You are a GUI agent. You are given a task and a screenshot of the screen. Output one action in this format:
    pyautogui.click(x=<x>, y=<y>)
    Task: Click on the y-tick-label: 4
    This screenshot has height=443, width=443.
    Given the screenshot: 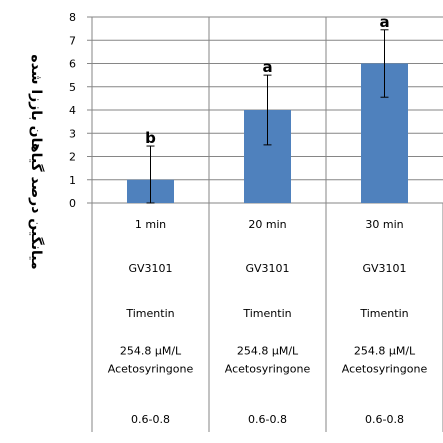 What is the action you would take?
    pyautogui.click(x=72, y=110)
    